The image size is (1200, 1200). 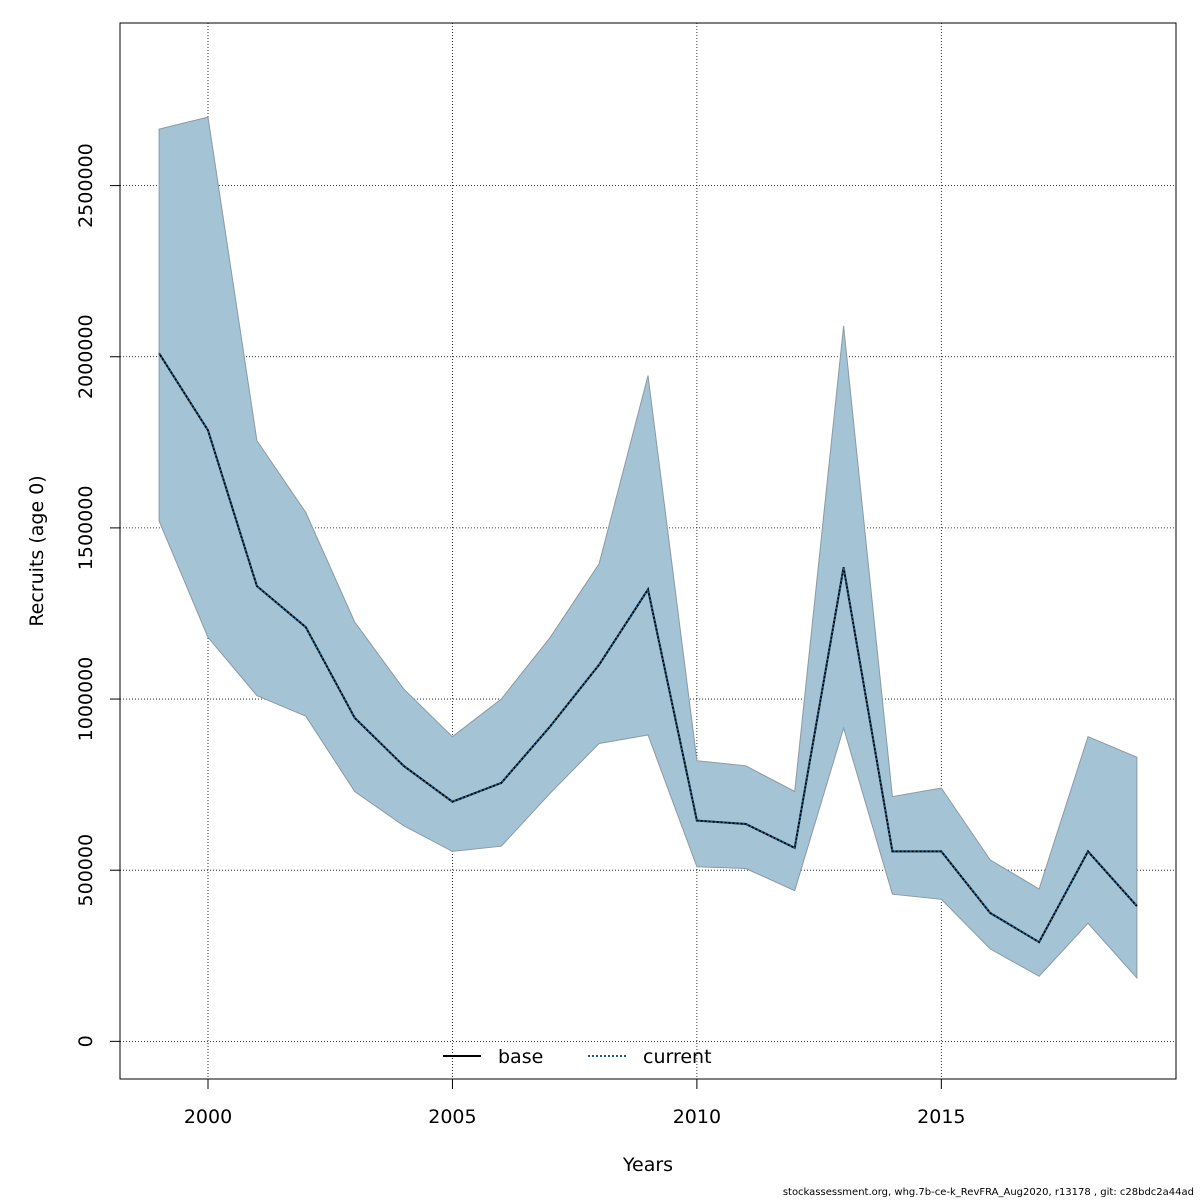 What do you see at coordinates (37, 550) in the screenshot?
I see `y-axis-title: Recruits (age 0)` at bounding box center [37, 550].